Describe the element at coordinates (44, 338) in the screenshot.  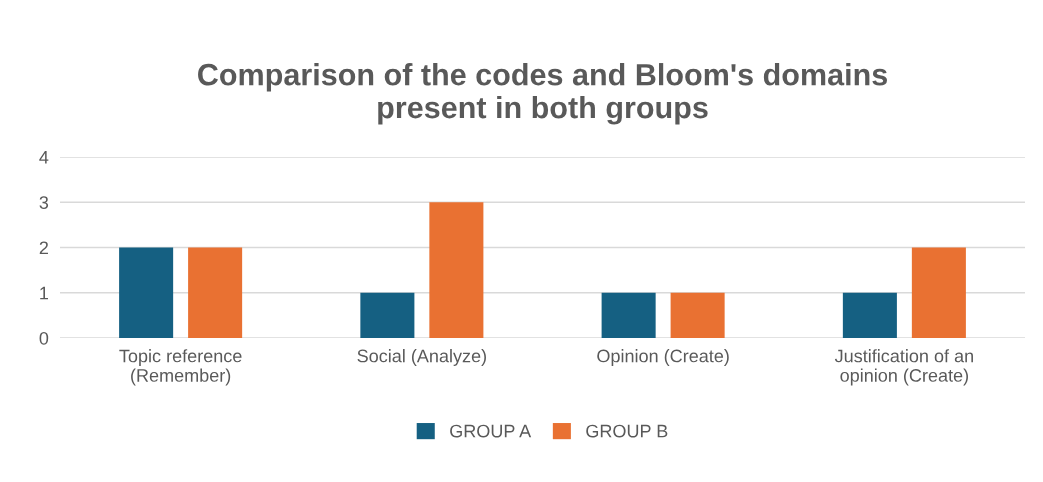
I see `y-tick-label: 0` at that location.